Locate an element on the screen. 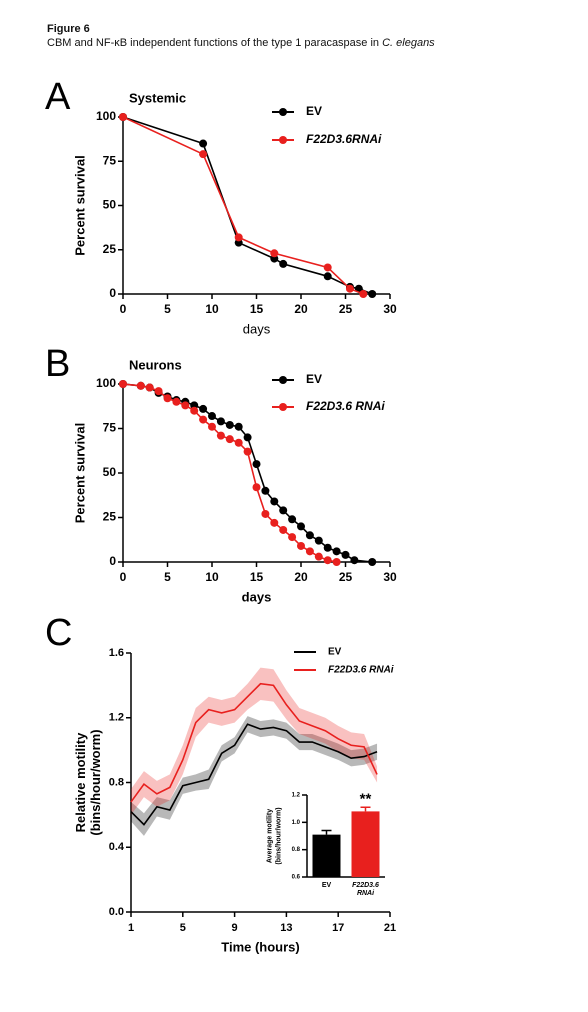 The image size is (588, 1012). y-tick-label: 0.8 is located at coordinates (296, 850).